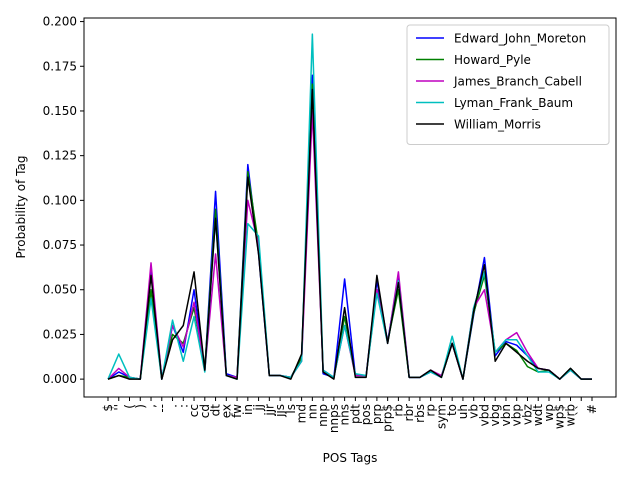 Image resolution: width=640 pixels, height=480 pixels. Describe the element at coordinates (140, 406) in the screenshot. I see `x-tick-label: )` at that location.